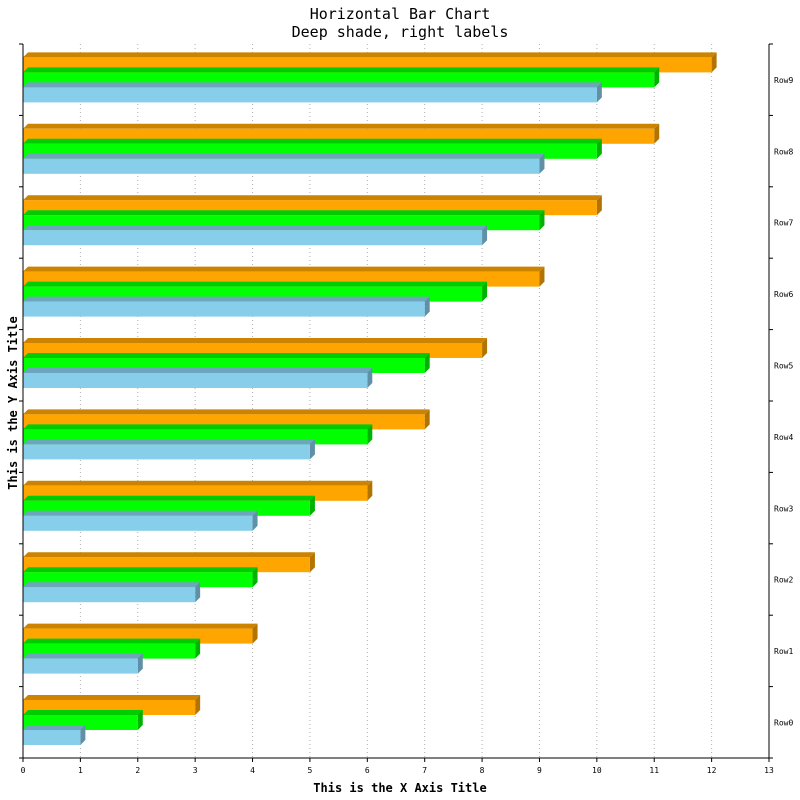  What do you see at coordinates (783, 437) in the screenshot?
I see `category-label: Row4` at bounding box center [783, 437].